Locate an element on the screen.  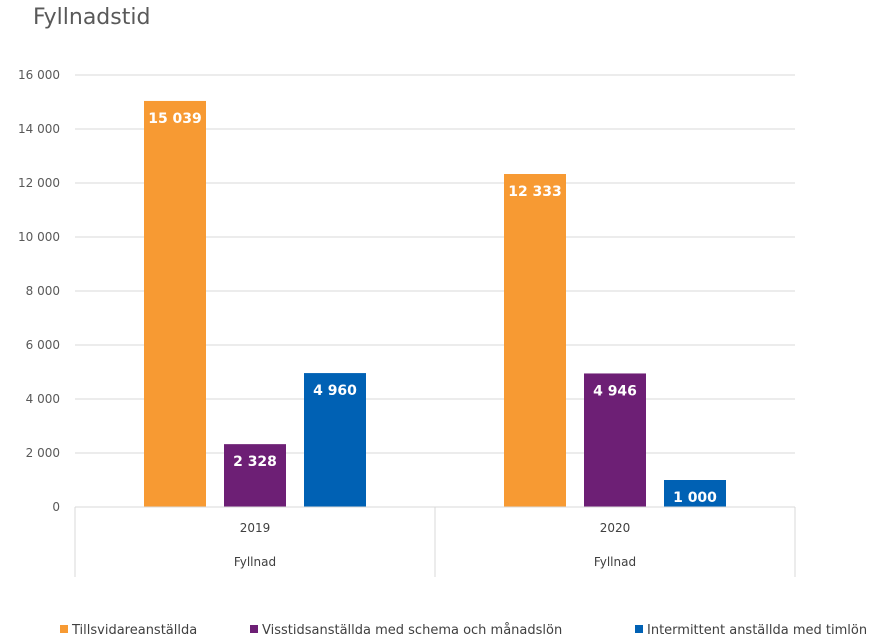
y-tick-label: 6 000 is located at coordinates (43, 345).